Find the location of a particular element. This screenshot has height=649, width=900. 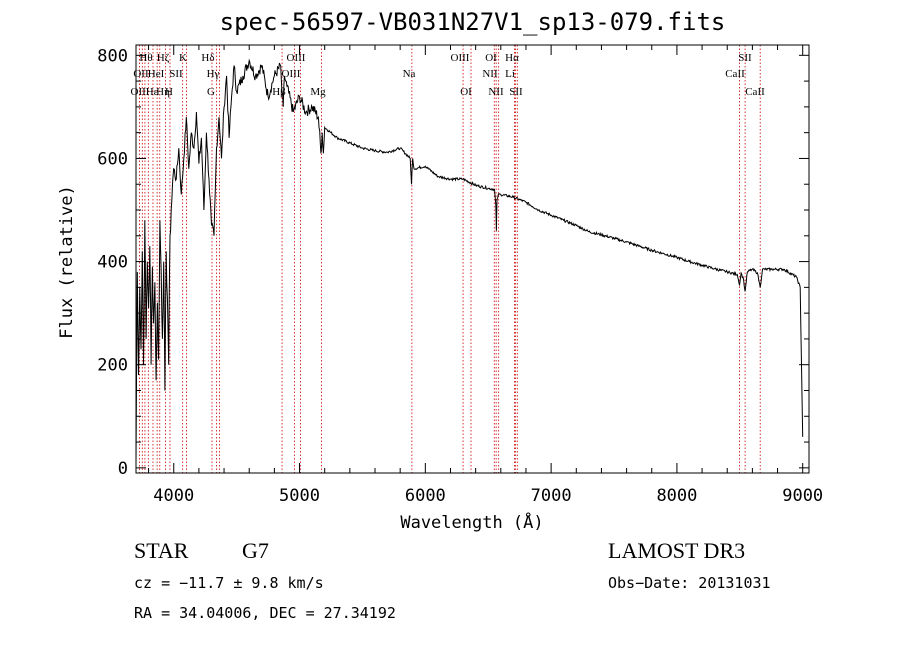

y-tick-label: 200 is located at coordinates (112, 366).